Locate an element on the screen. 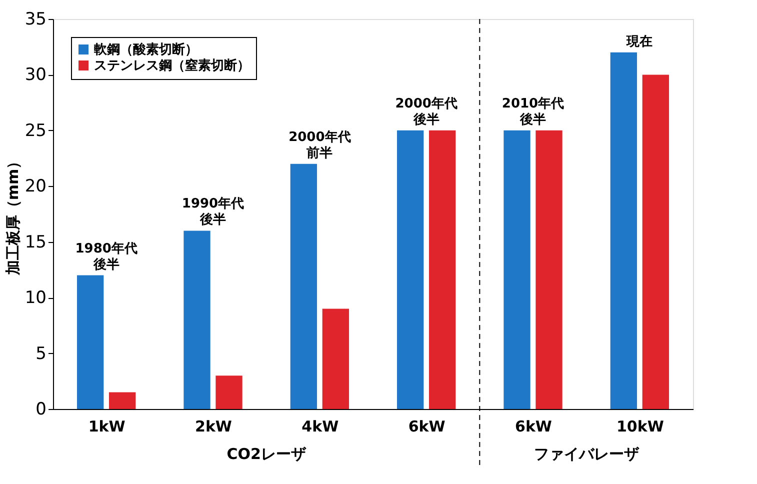 This screenshot has height=484, width=757. text: CO2レーザ is located at coordinates (266, 454).